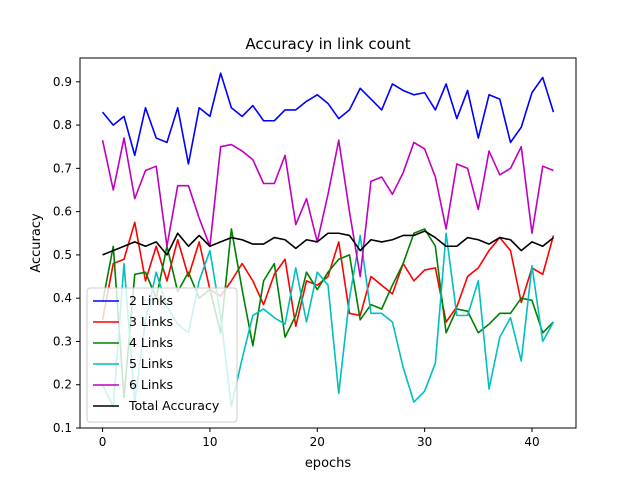  Describe the element at coordinates (62, 341) in the screenshot. I see `y-tick-label: 0.3` at that location.